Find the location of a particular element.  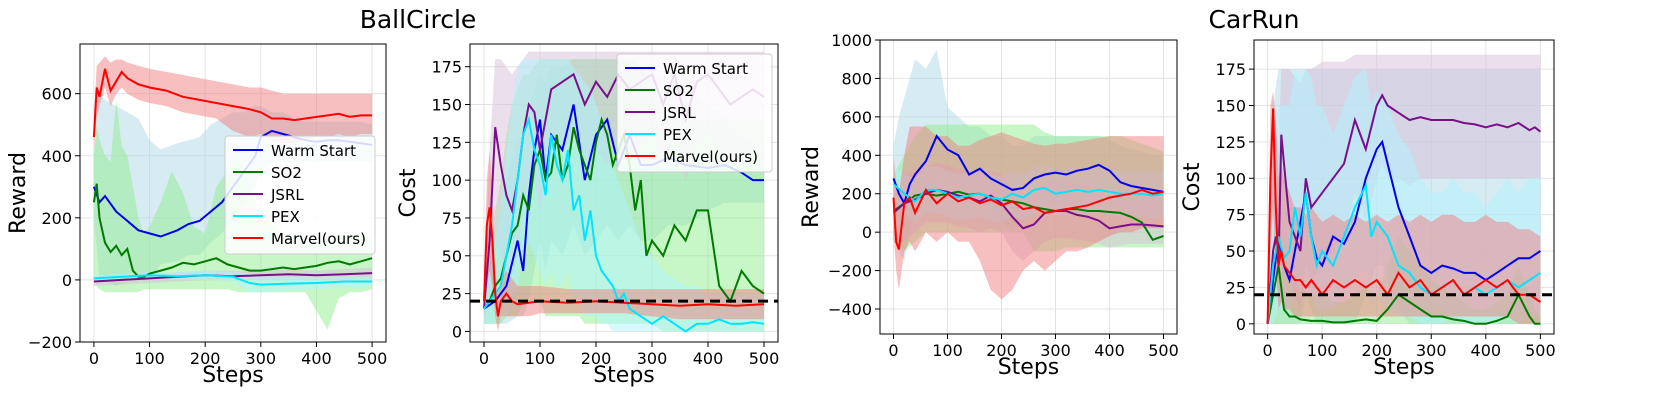

title-ballcircle: BallCircle is located at coordinates (418, 19).